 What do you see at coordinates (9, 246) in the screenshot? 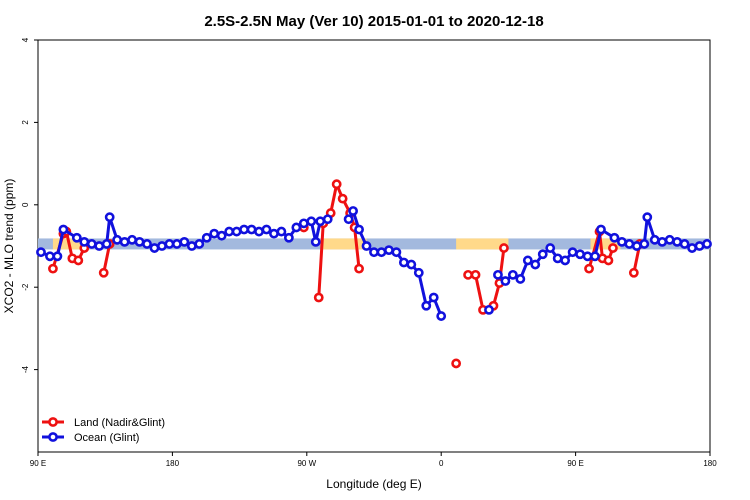
I see `y-axis-label: XCO2 - MLO trend (ppm)` at bounding box center [9, 246].